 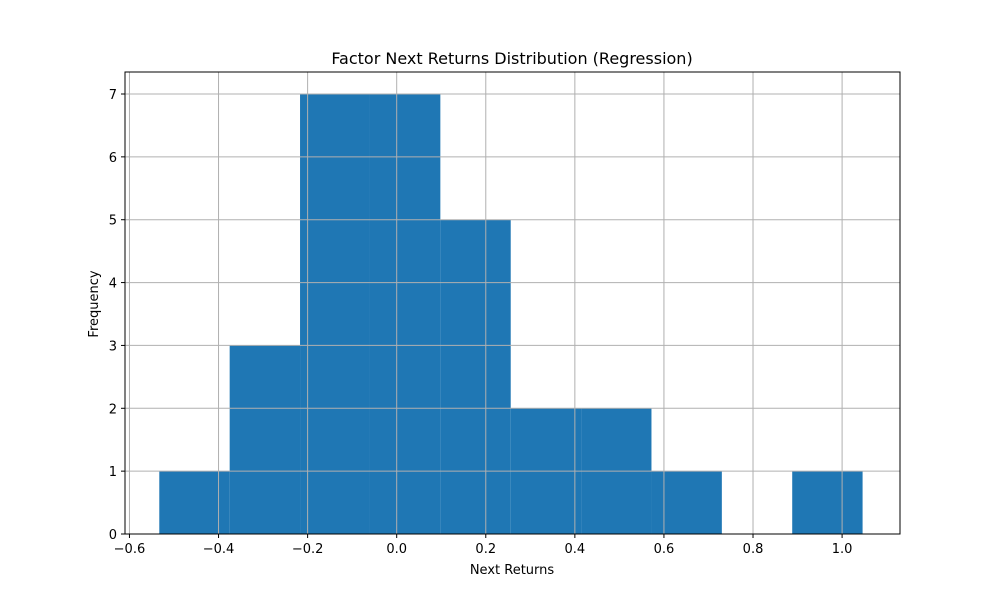 I want to click on y-tick-label: 5, so click(x=113, y=221).